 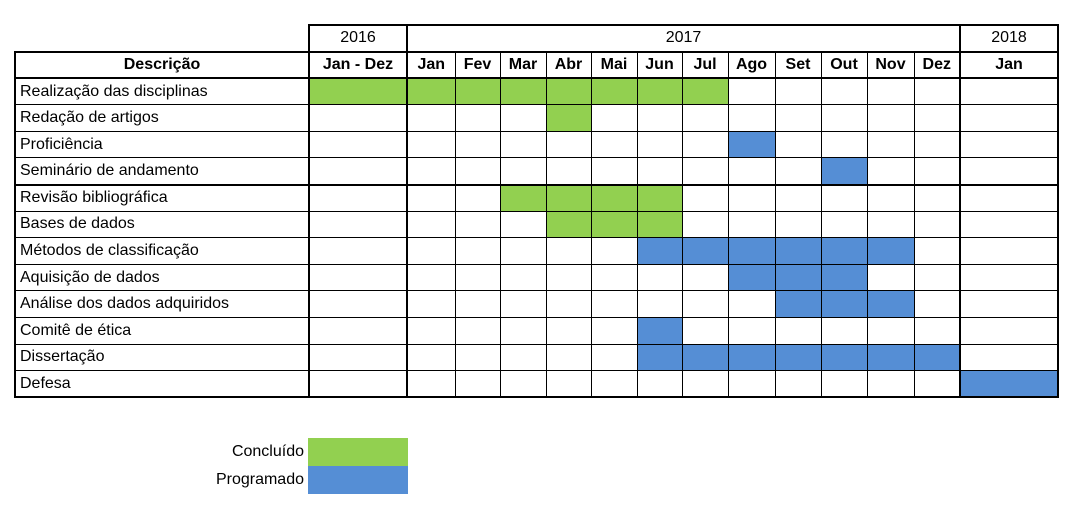 What do you see at coordinates (162, 357) in the screenshot?
I see `task-name: Dissertação` at bounding box center [162, 357].